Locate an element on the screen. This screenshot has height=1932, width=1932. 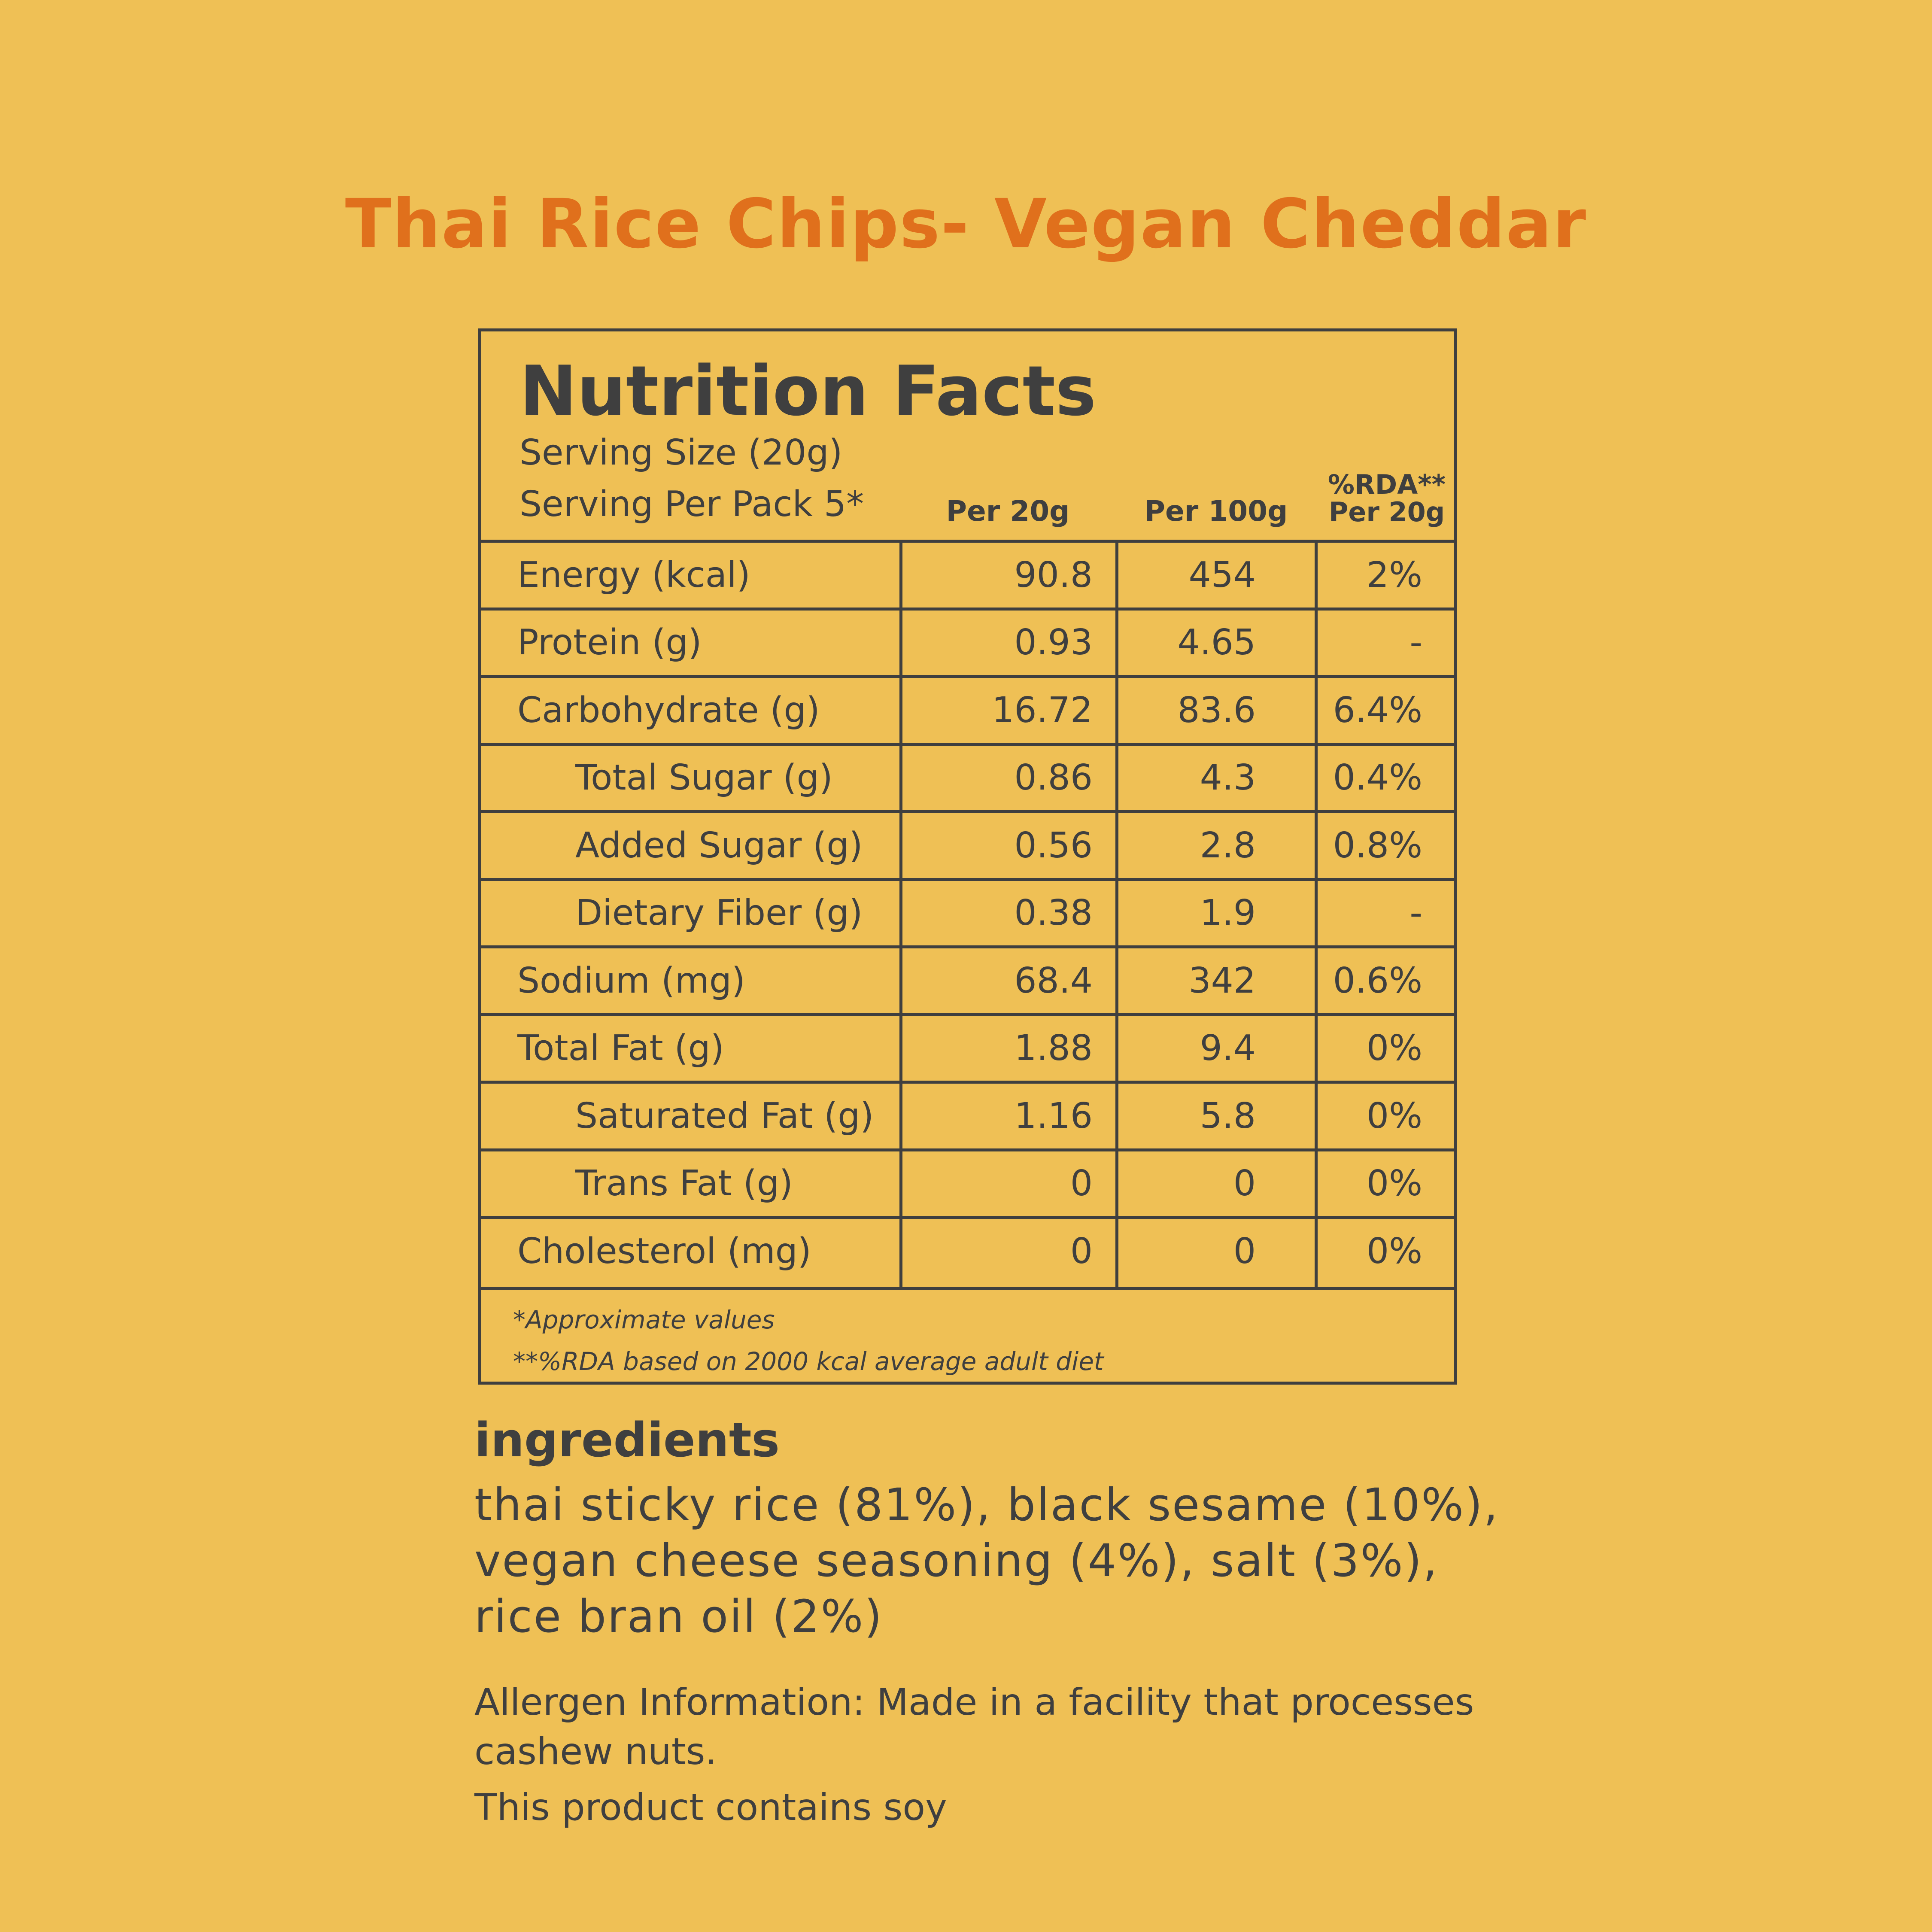
value-rda: 2% is located at coordinates (1394, 574).